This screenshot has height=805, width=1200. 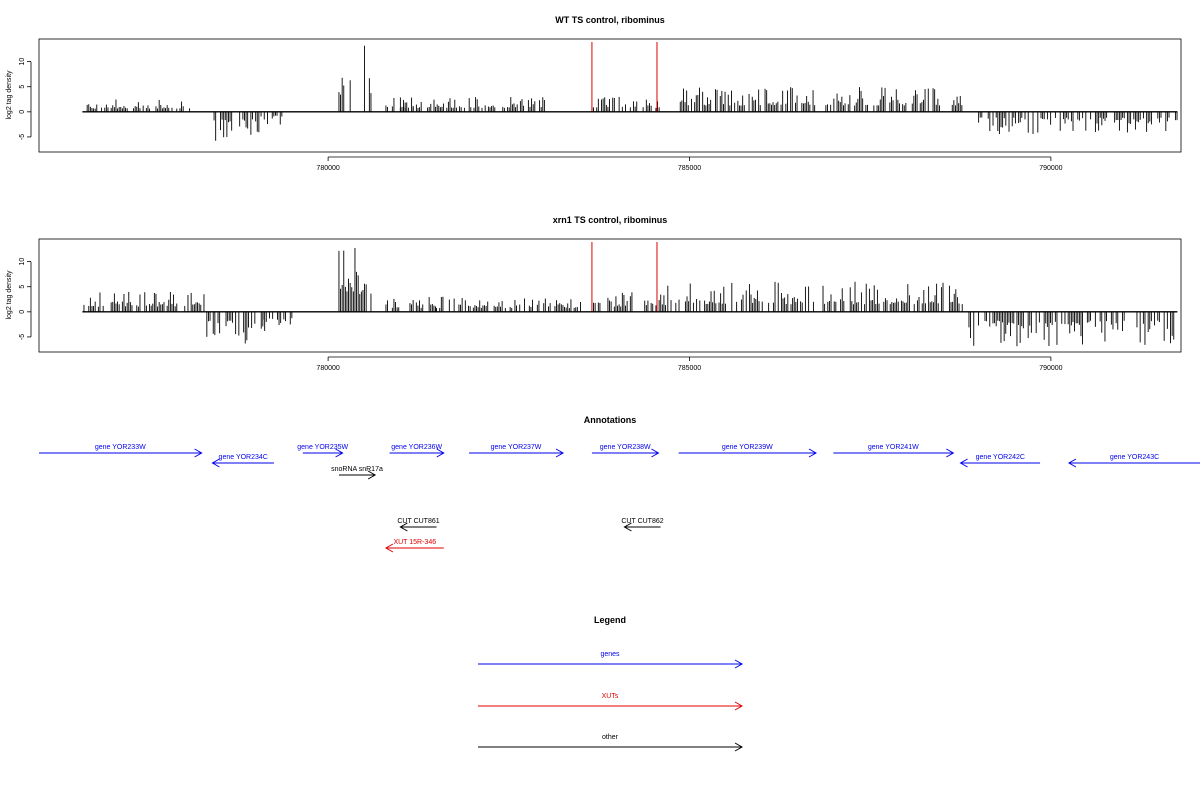 I want to click on feature-label: gene YOR239W, so click(x=747, y=447).